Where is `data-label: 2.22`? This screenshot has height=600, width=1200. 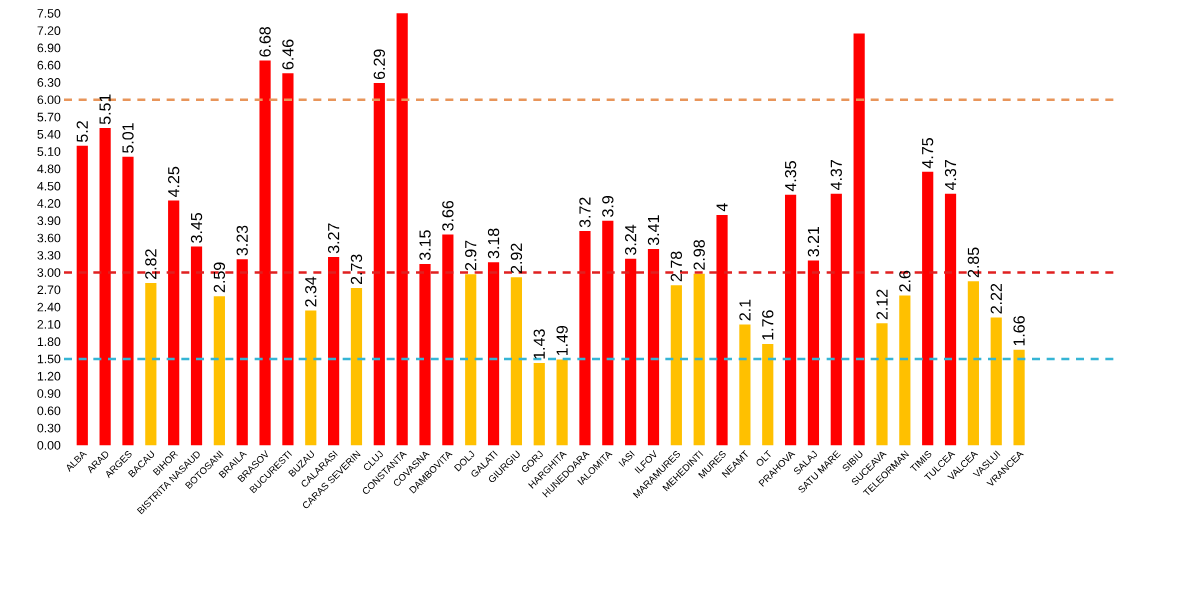 data-label: 2.22 is located at coordinates (996, 298).